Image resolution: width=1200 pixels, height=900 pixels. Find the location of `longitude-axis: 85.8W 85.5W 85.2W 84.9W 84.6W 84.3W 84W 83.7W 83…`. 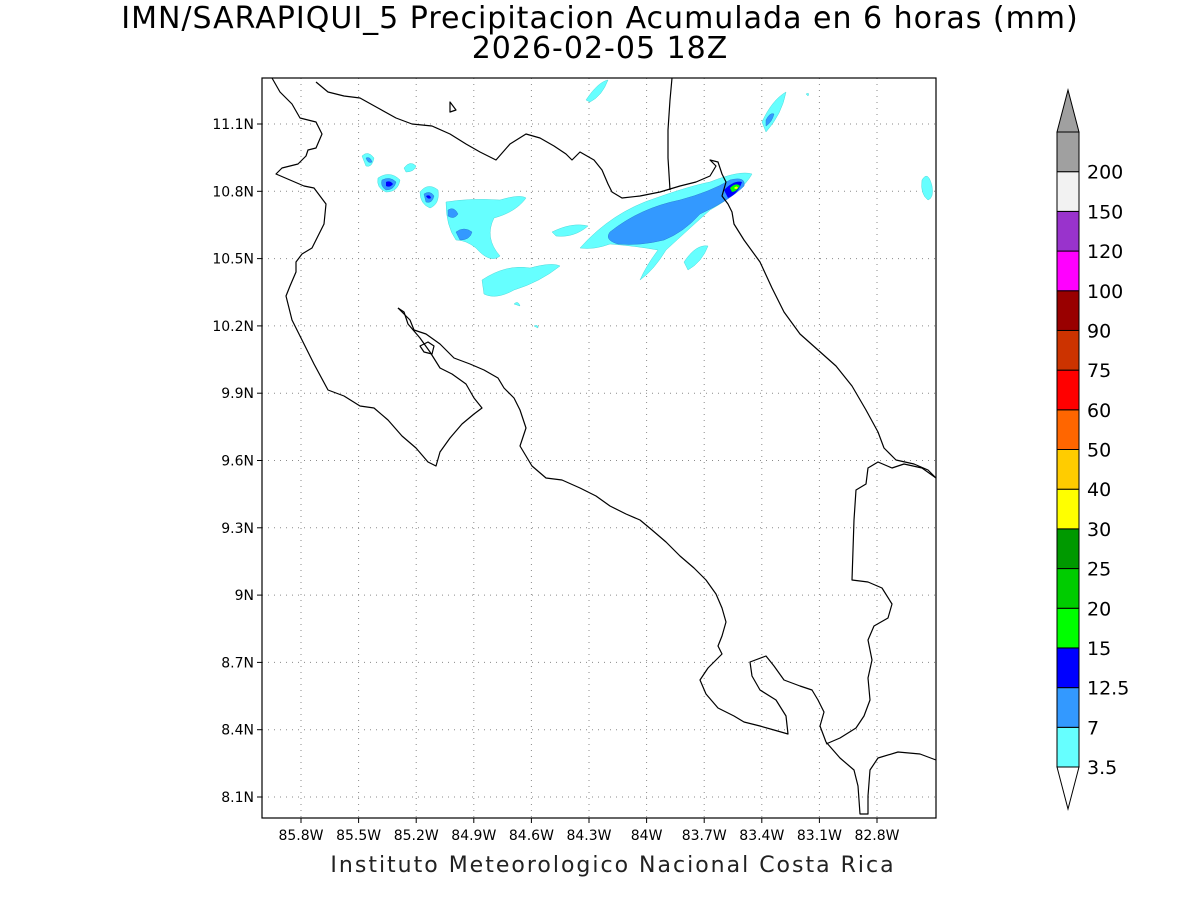

longitude-axis: 85.8W 85.5W 85.2W 84.9W 84.6W 84.3W 84W 83.7W 83… is located at coordinates (589, 831).